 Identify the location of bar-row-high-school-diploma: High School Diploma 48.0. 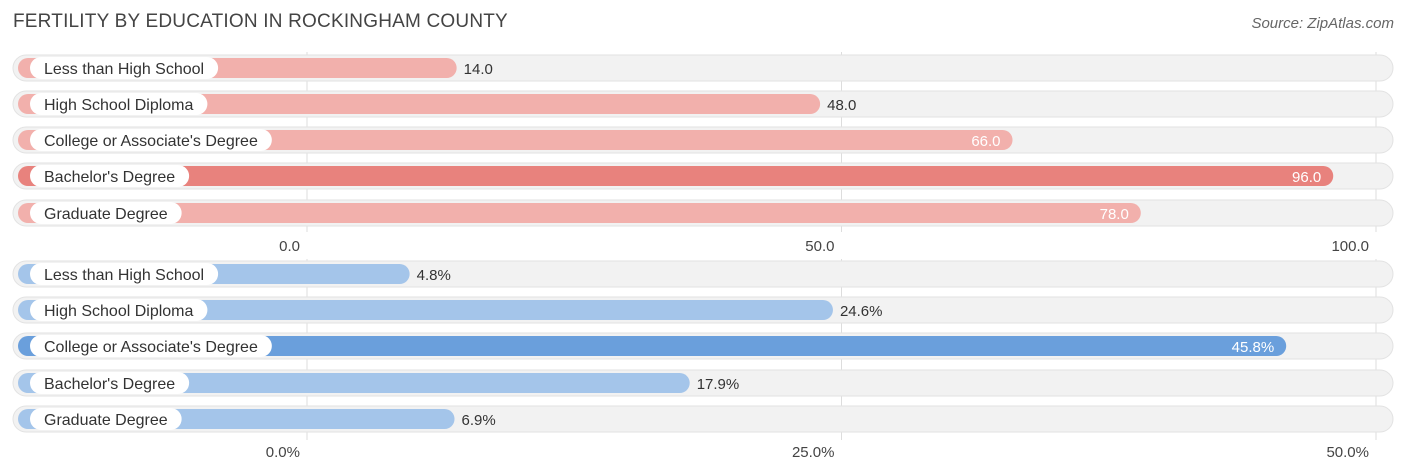
(703, 104).